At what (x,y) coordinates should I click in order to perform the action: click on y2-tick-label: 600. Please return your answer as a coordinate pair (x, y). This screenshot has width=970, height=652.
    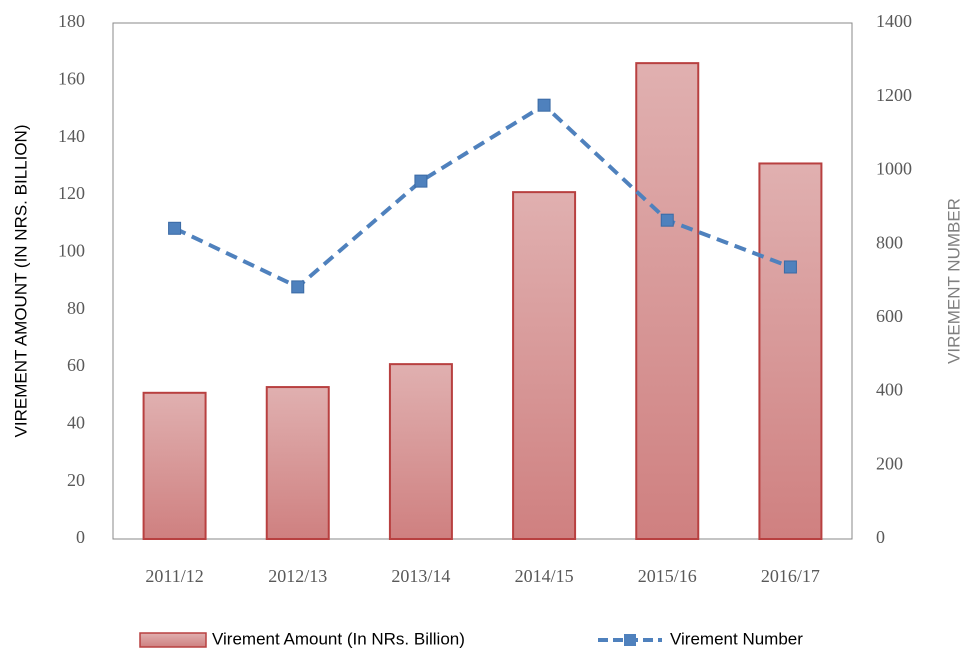
    Looking at the image, I should click on (889, 316).